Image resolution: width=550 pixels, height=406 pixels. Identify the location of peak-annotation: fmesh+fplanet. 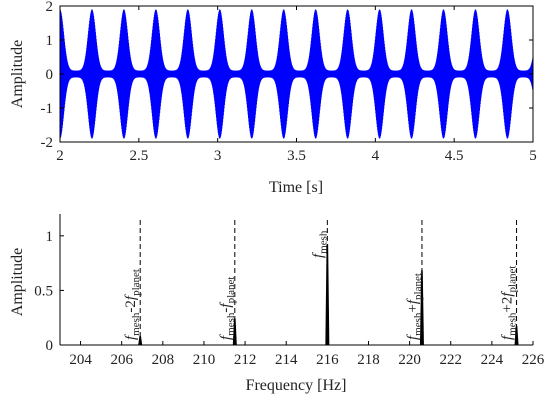
(414, 306).